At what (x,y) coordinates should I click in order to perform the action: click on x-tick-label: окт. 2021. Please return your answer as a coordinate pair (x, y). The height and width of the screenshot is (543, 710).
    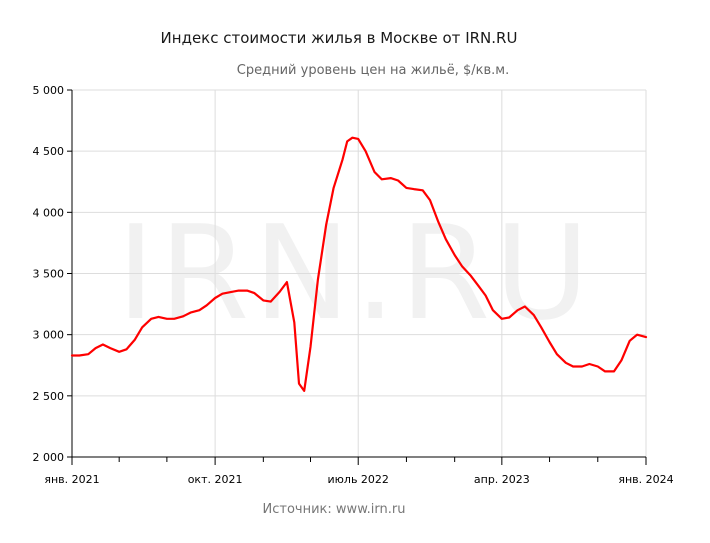
    Looking at the image, I should click on (215, 479).